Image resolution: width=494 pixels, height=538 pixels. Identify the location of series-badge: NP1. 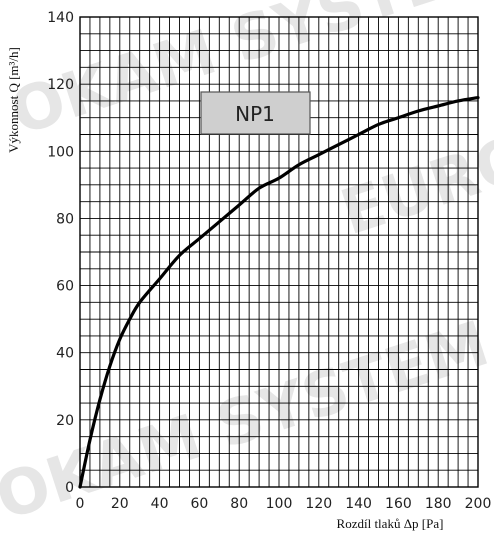
(255, 113).